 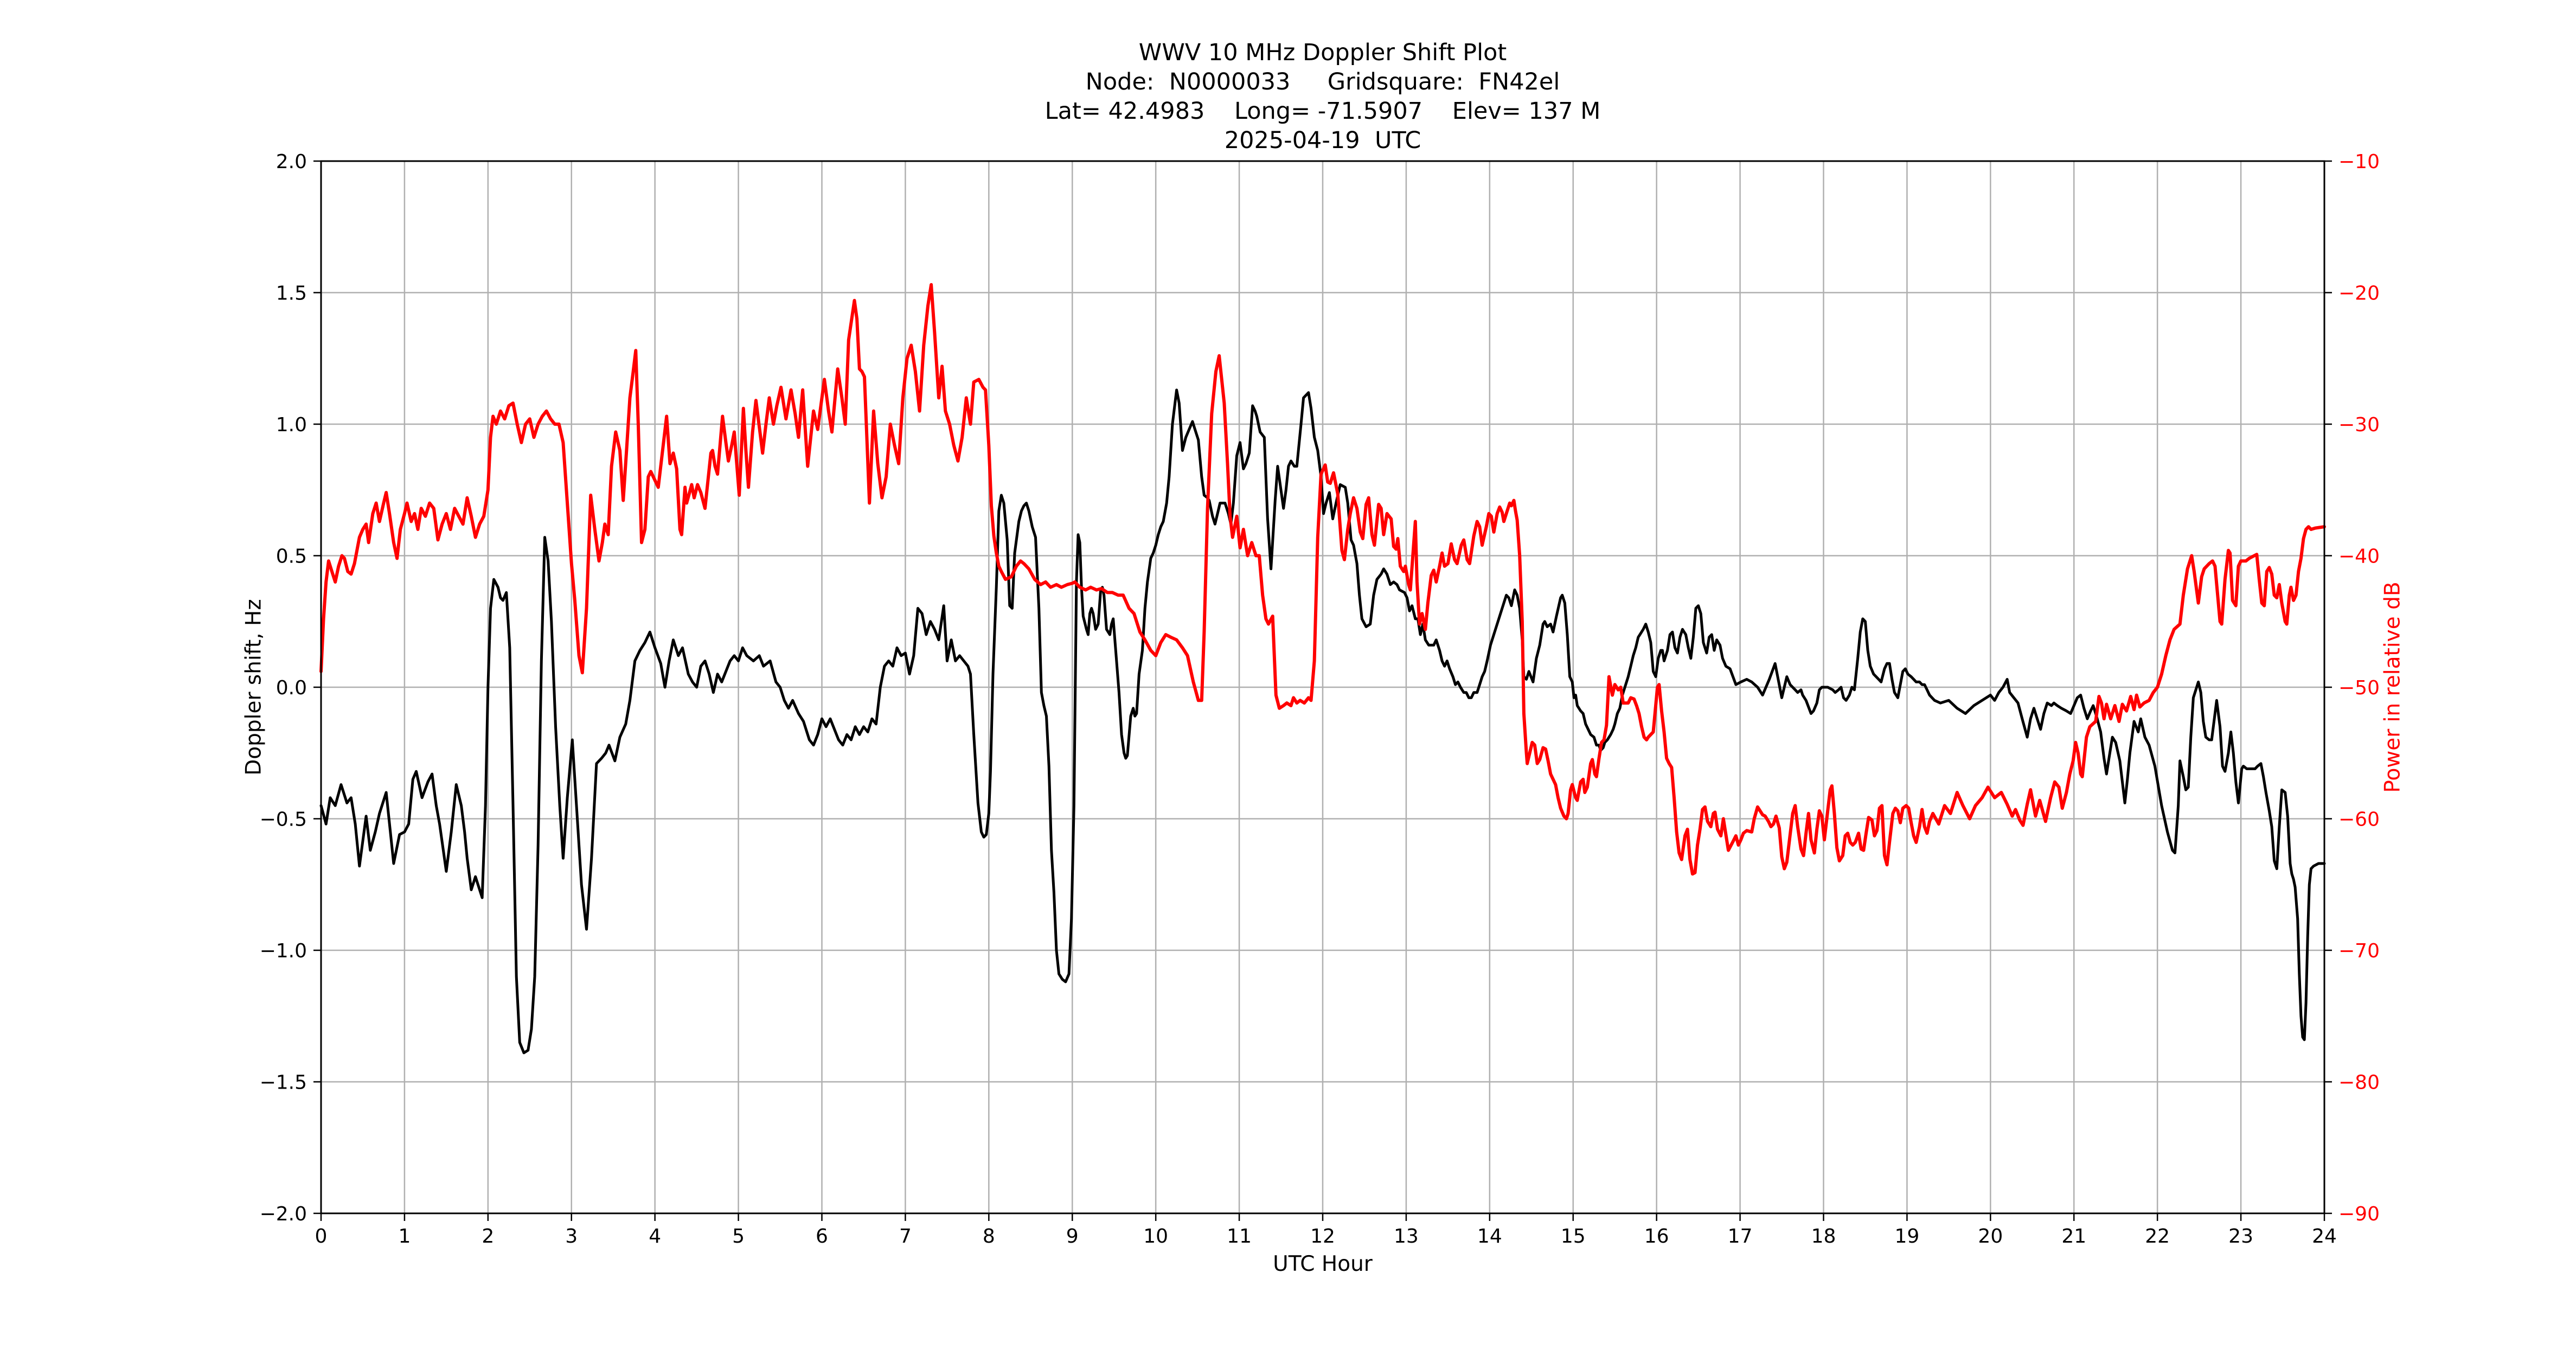 I want to click on y-right-tick-label: −70, so click(x=2359, y=951).